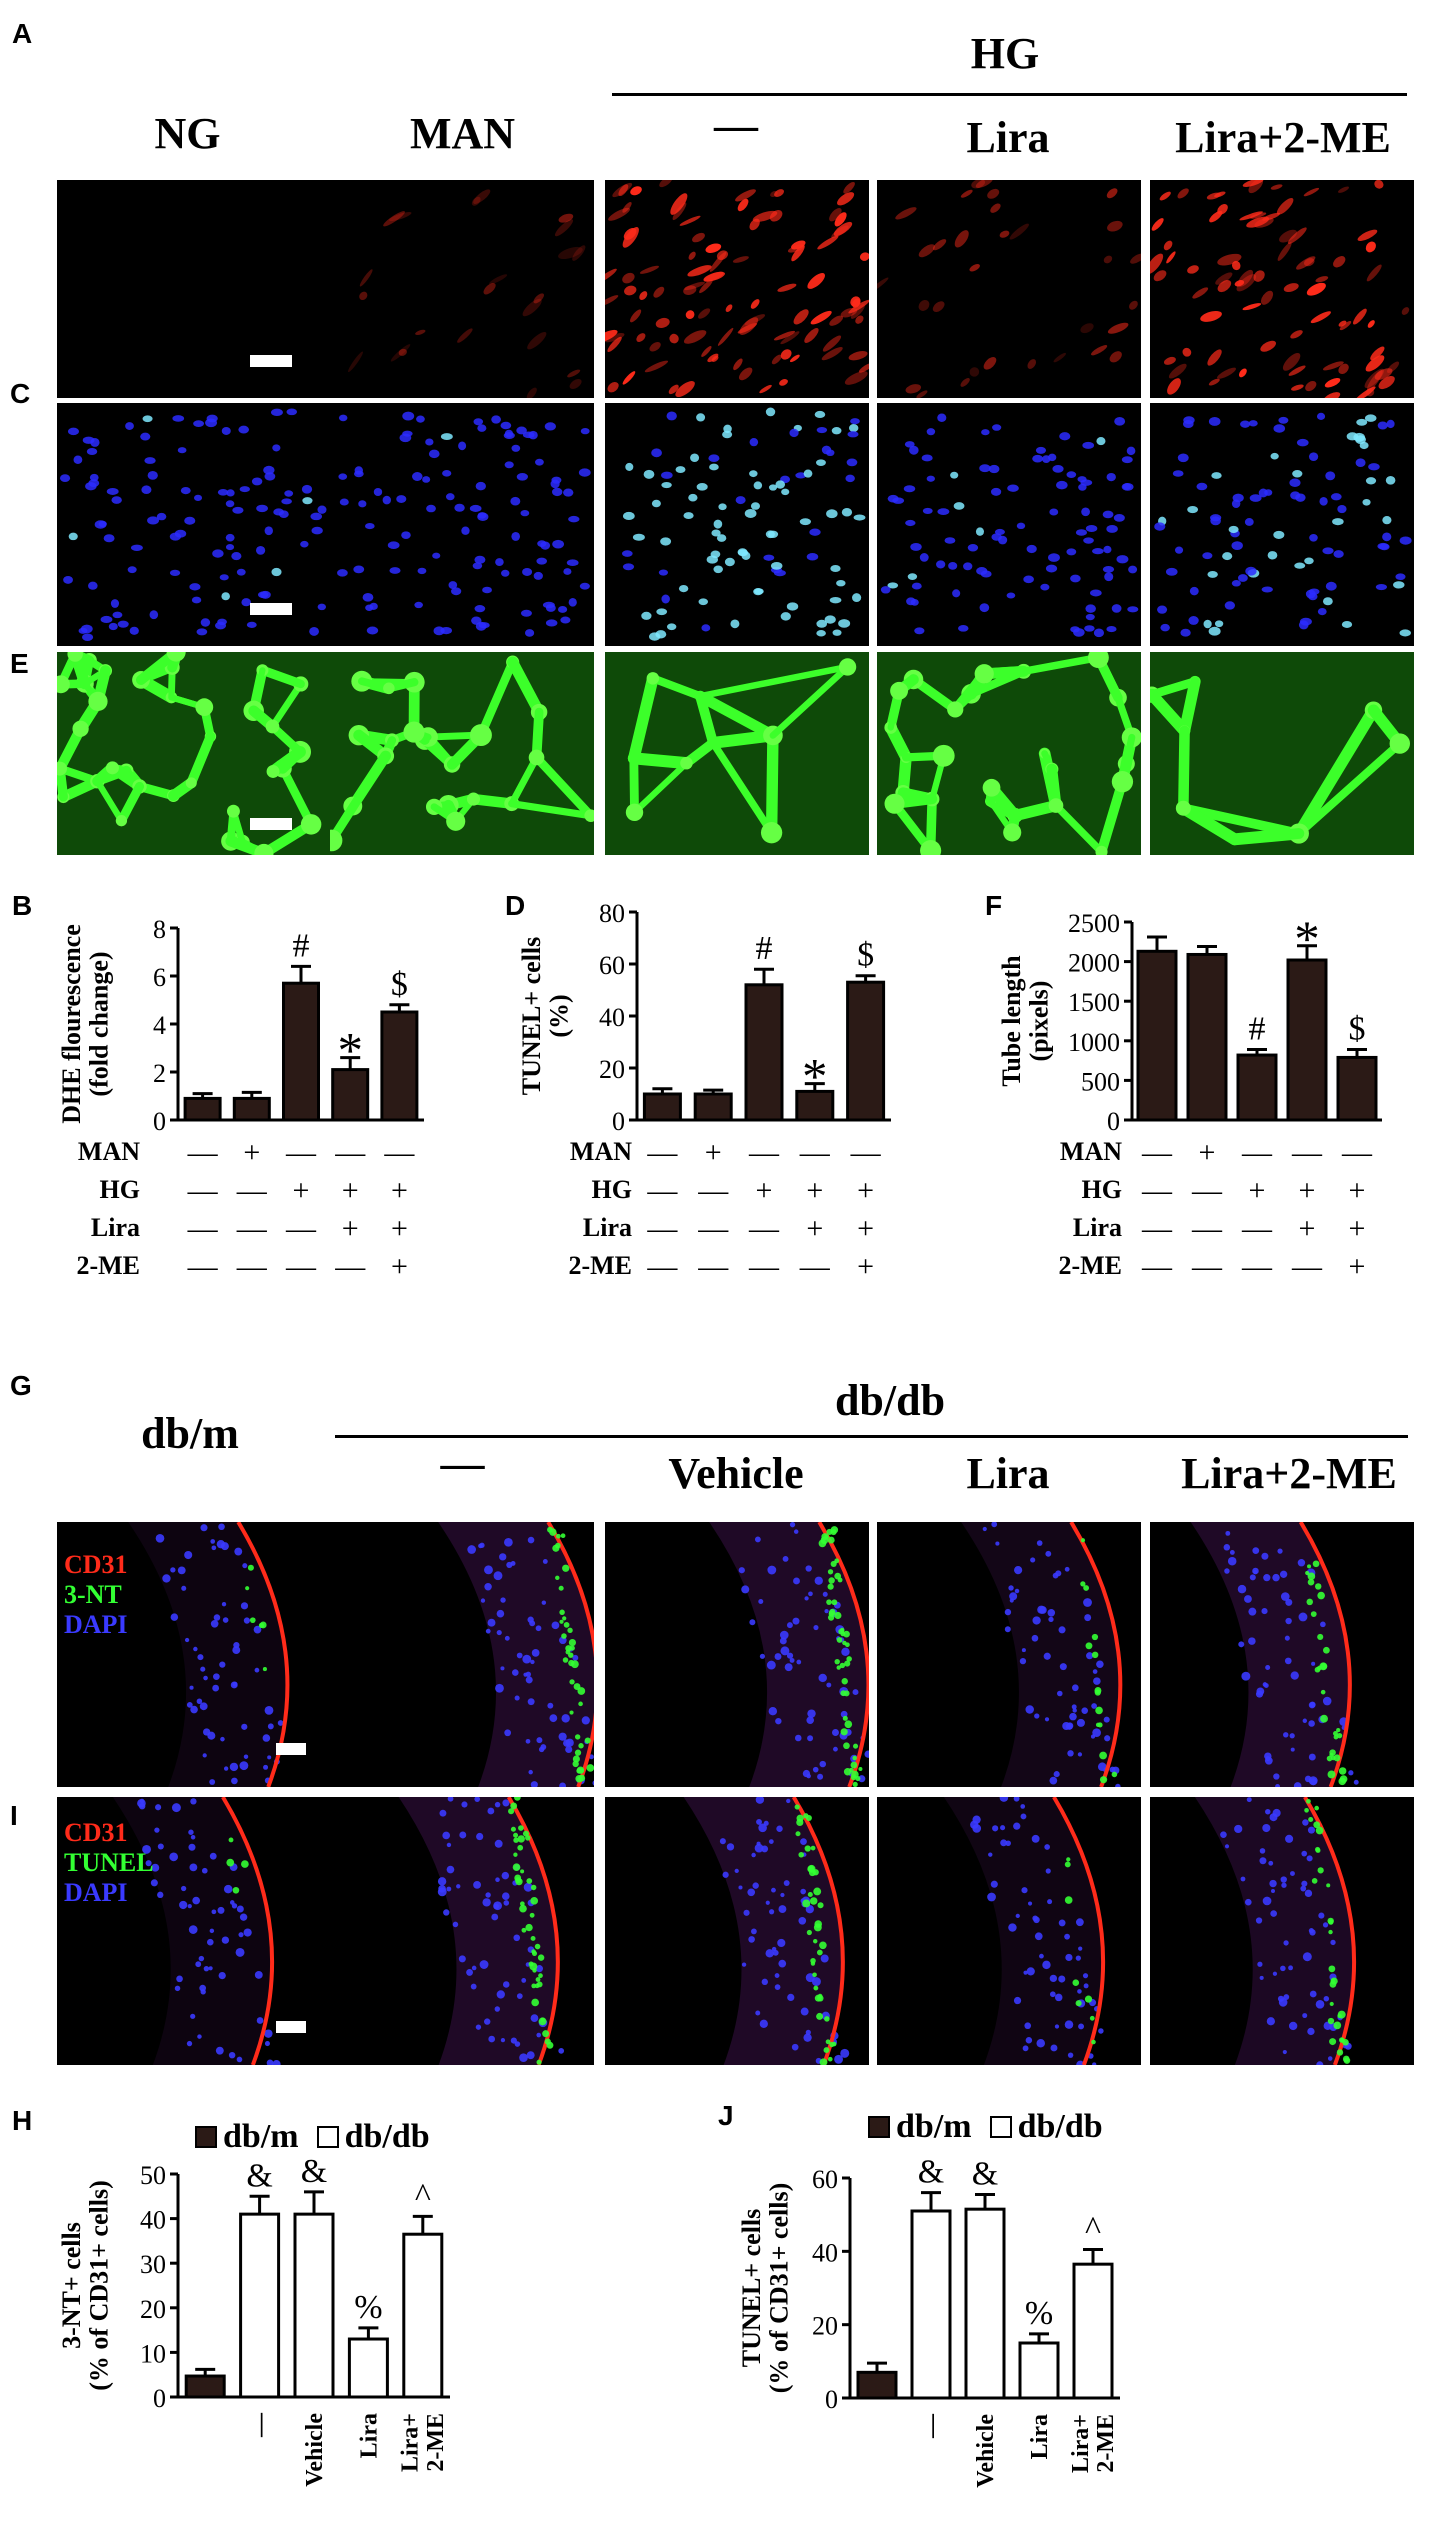 Image resolution: width=1437 pixels, height=2529 pixels. I want to click on treatment-row-label: HG, so click(1102, 1189).